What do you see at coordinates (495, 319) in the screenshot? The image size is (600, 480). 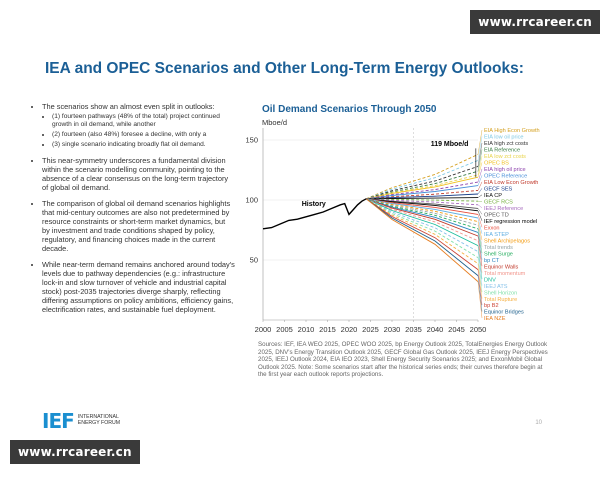 I see `scenario-label: IEA NZE` at bounding box center [495, 319].